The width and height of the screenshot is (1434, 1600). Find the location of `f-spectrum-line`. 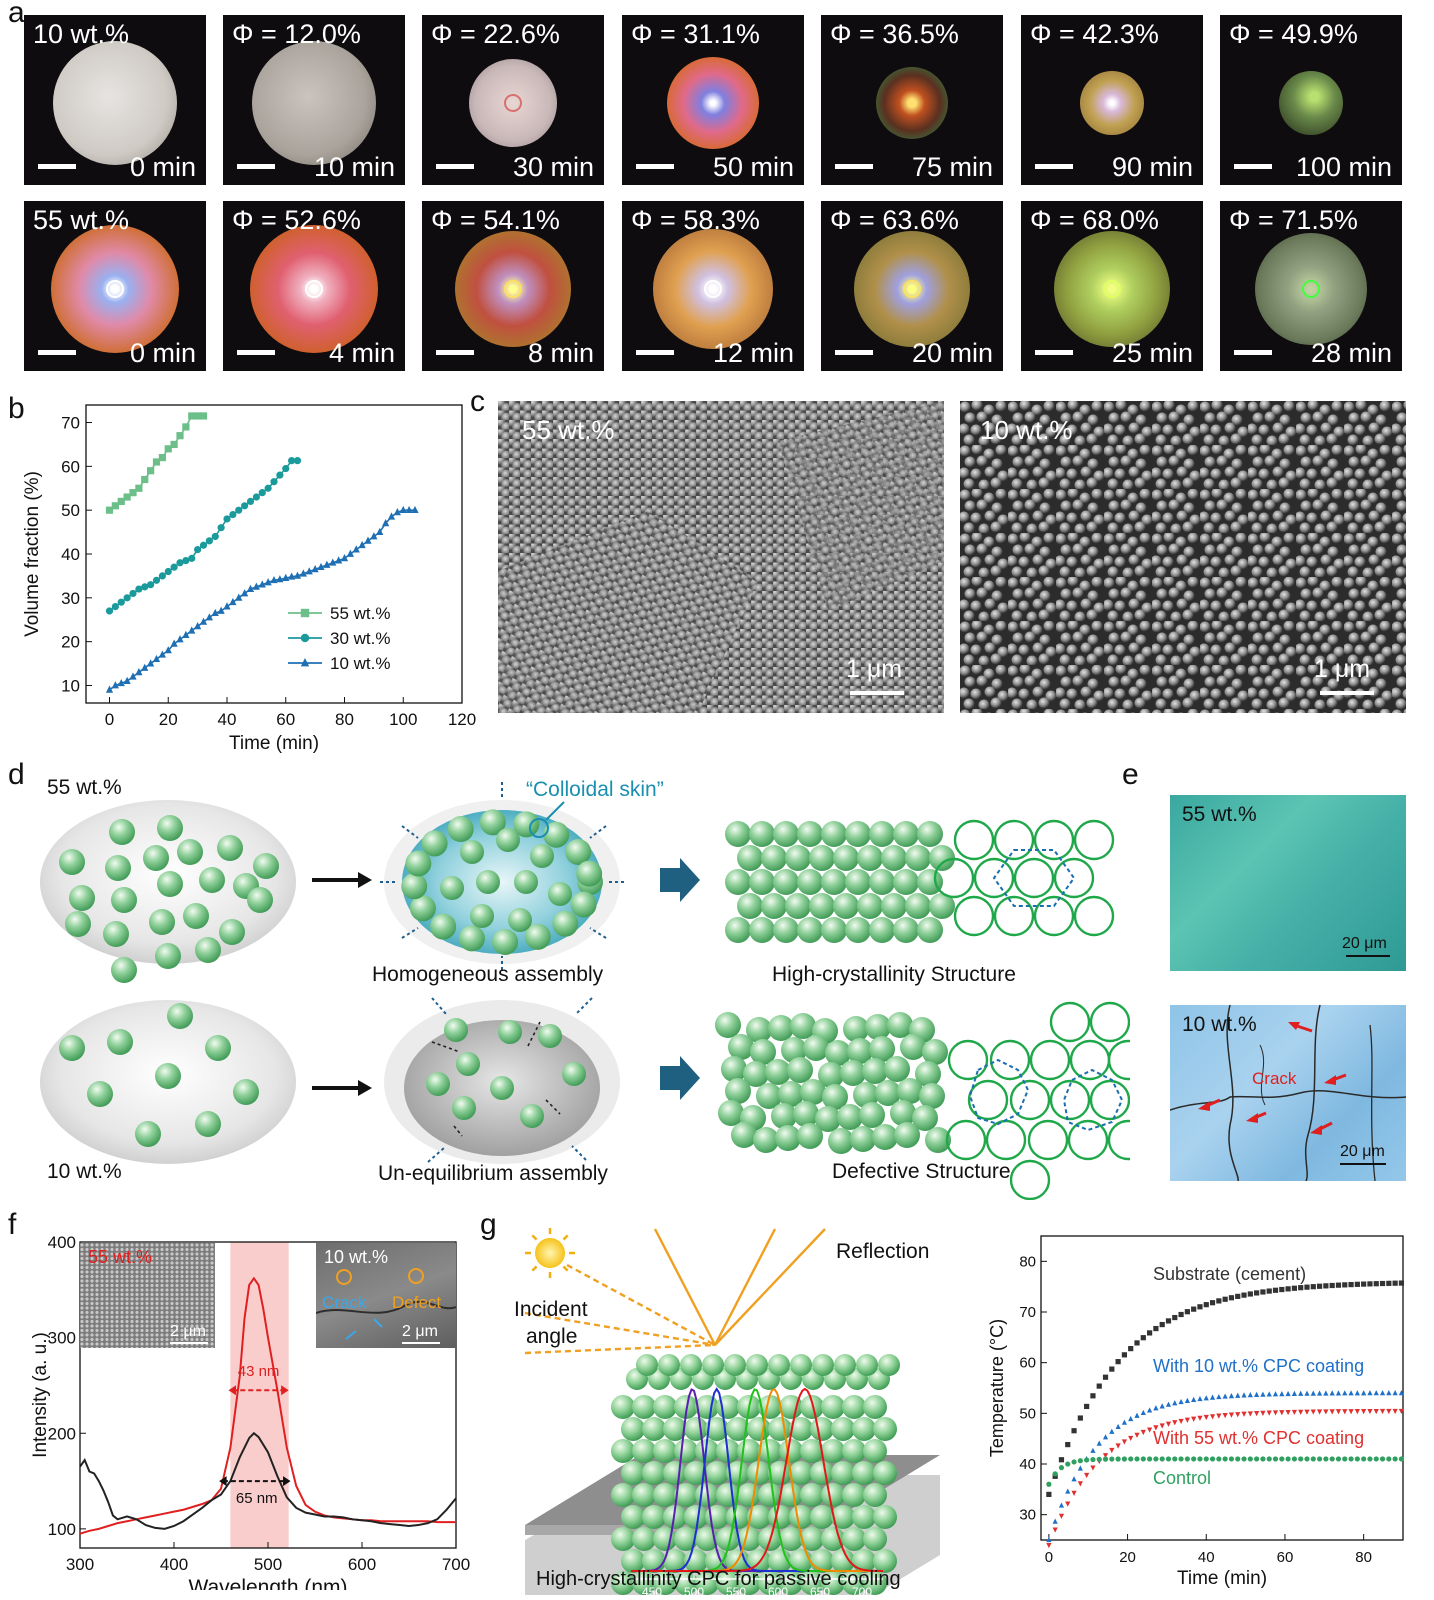

f-spectrum-line is located at coordinates (268, 1480).